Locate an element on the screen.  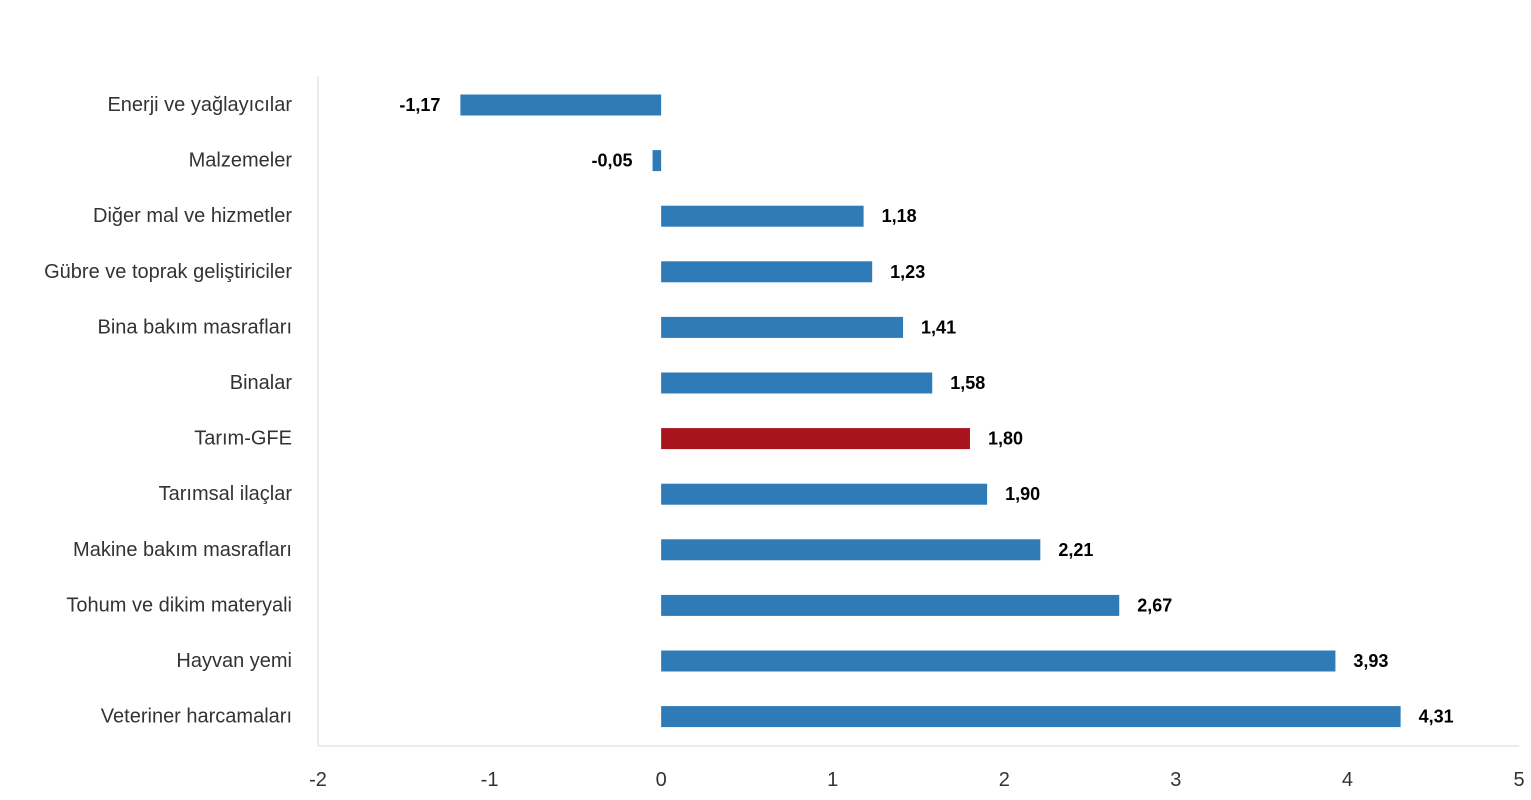
value-label: 1,18 is located at coordinates (899, 216).